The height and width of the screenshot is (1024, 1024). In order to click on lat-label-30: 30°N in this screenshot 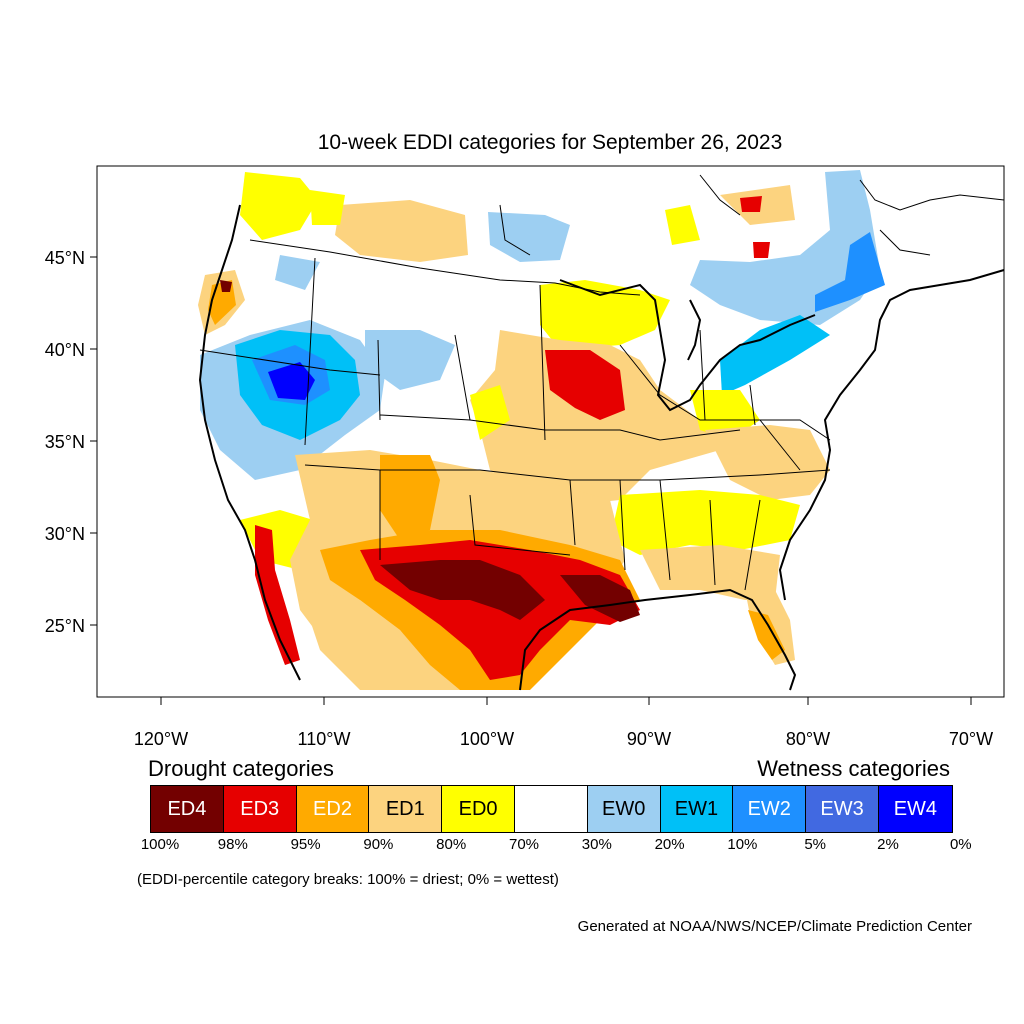, I will do `click(65, 534)`.